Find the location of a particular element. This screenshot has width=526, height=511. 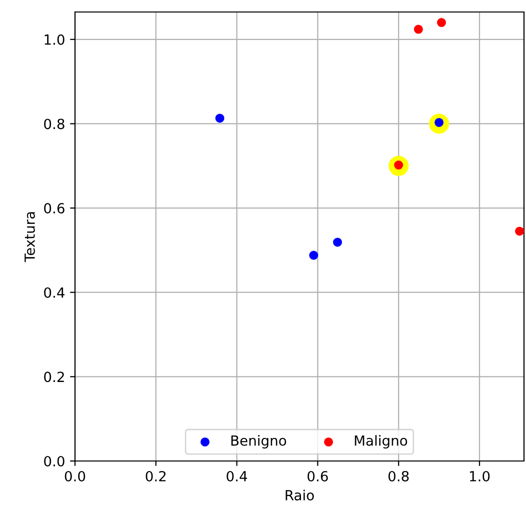

x-tick-label: 0.2 is located at coordinates (156, 476).